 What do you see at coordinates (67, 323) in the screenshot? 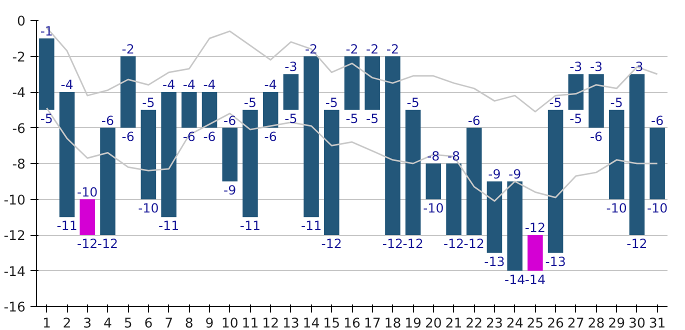
I see `x-tick-label: 2` at bounding box center [67, 323].